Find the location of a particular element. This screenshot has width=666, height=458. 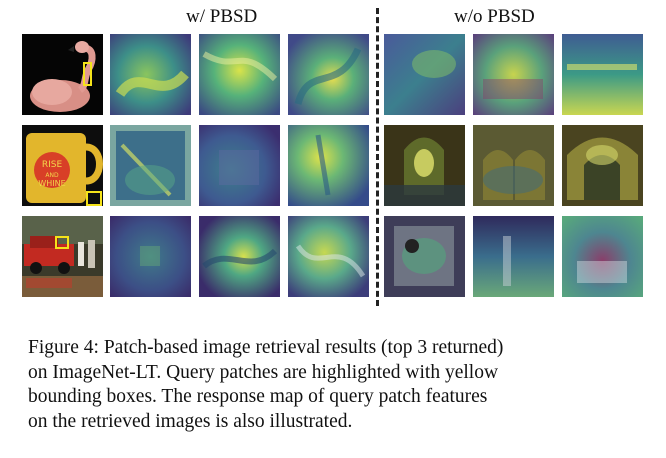

svg-text: RISE is located at coordinates (52, 165).